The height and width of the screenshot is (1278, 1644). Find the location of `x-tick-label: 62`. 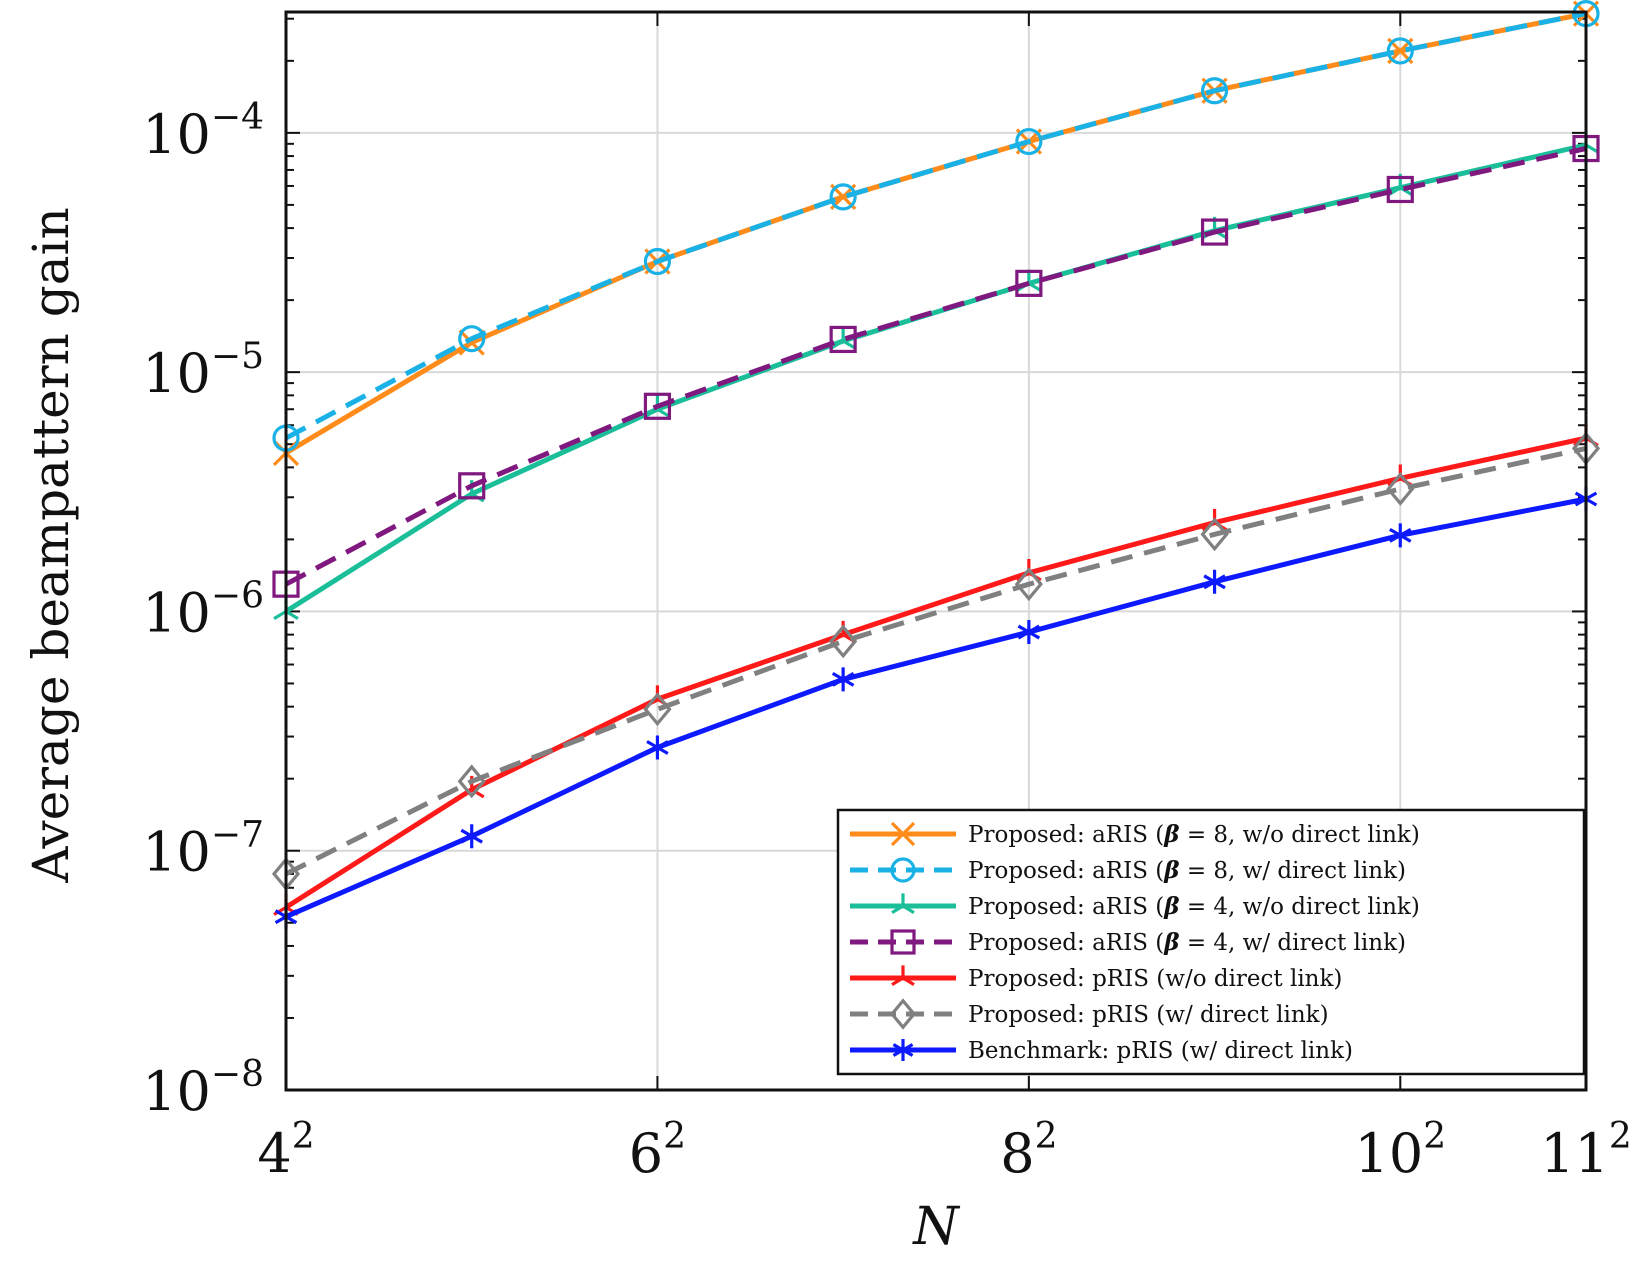

x-tick-label: 62 is located at coordinates (657, 1150).